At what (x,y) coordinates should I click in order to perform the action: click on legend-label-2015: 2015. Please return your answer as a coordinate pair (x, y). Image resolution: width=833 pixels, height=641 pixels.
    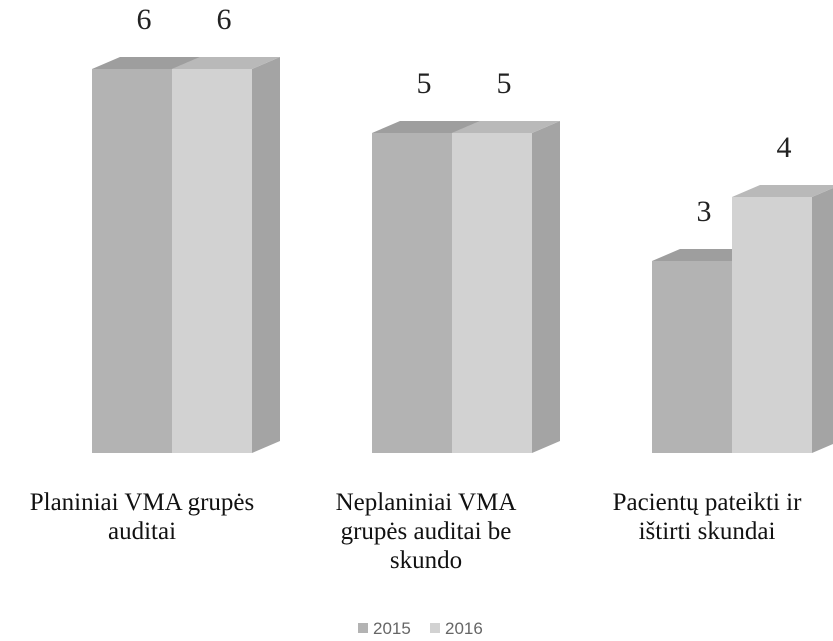
    Looking at the image, I should click on (392, 628).